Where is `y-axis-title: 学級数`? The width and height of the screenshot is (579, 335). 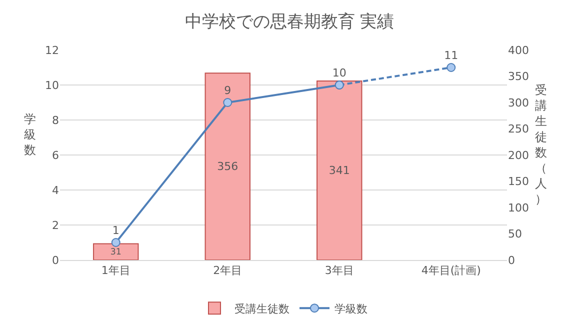 y-axis-title: 学級数 is located at coordinates (30, 135).